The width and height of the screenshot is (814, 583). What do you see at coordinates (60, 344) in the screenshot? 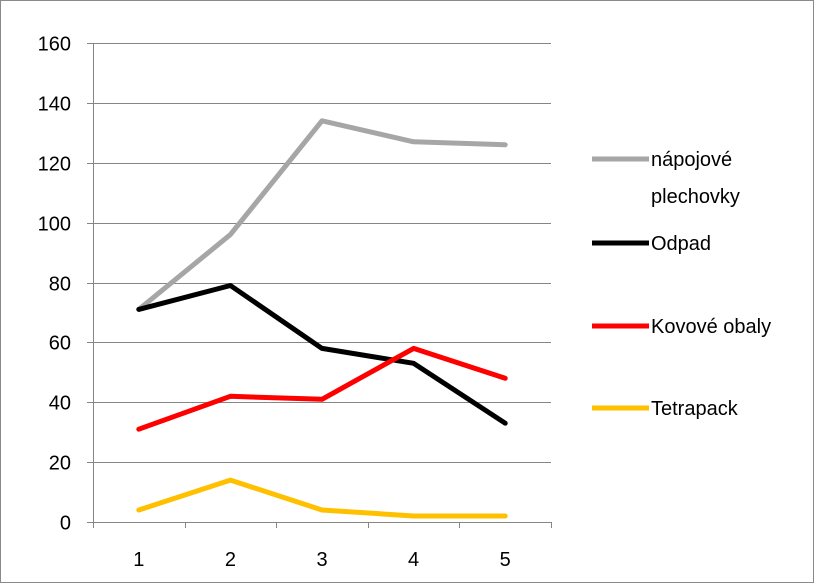
I see `y-tick-label: 60` at bounding box center [60, 344].